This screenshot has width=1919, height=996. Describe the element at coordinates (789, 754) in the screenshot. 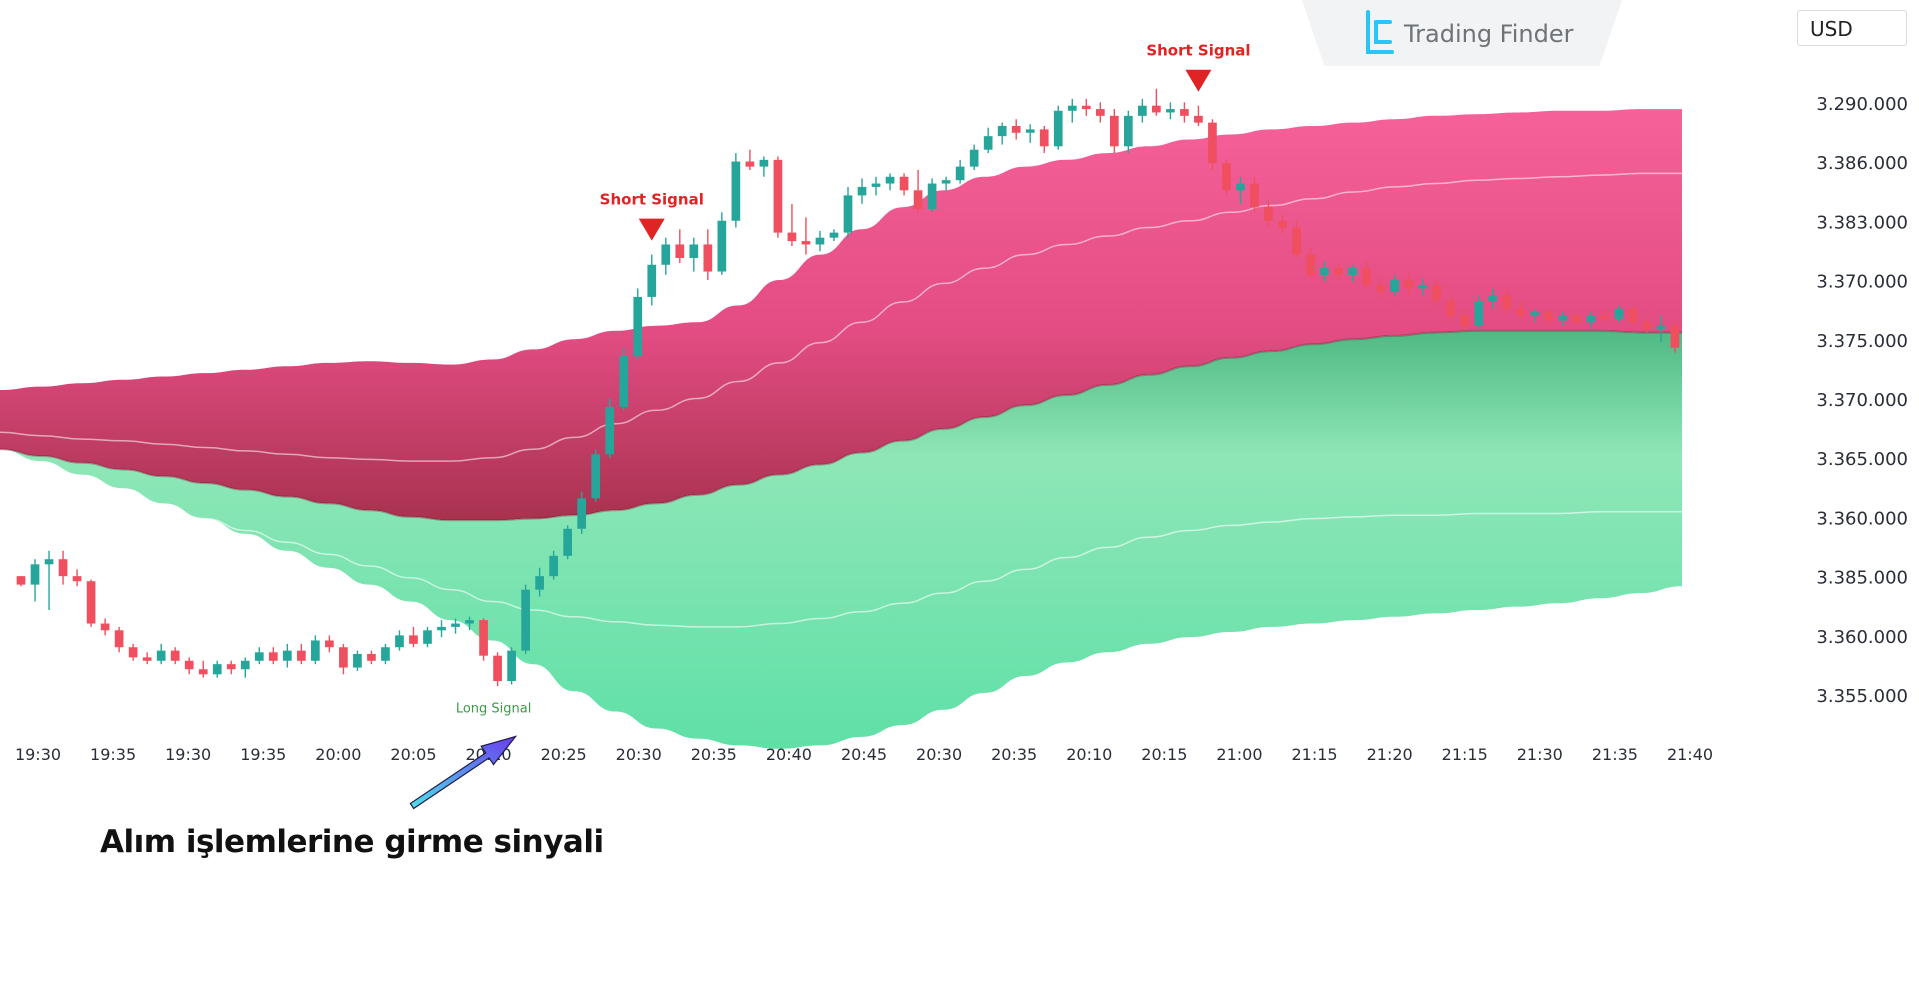

I see `x-tick-label: 20:40` at that location.